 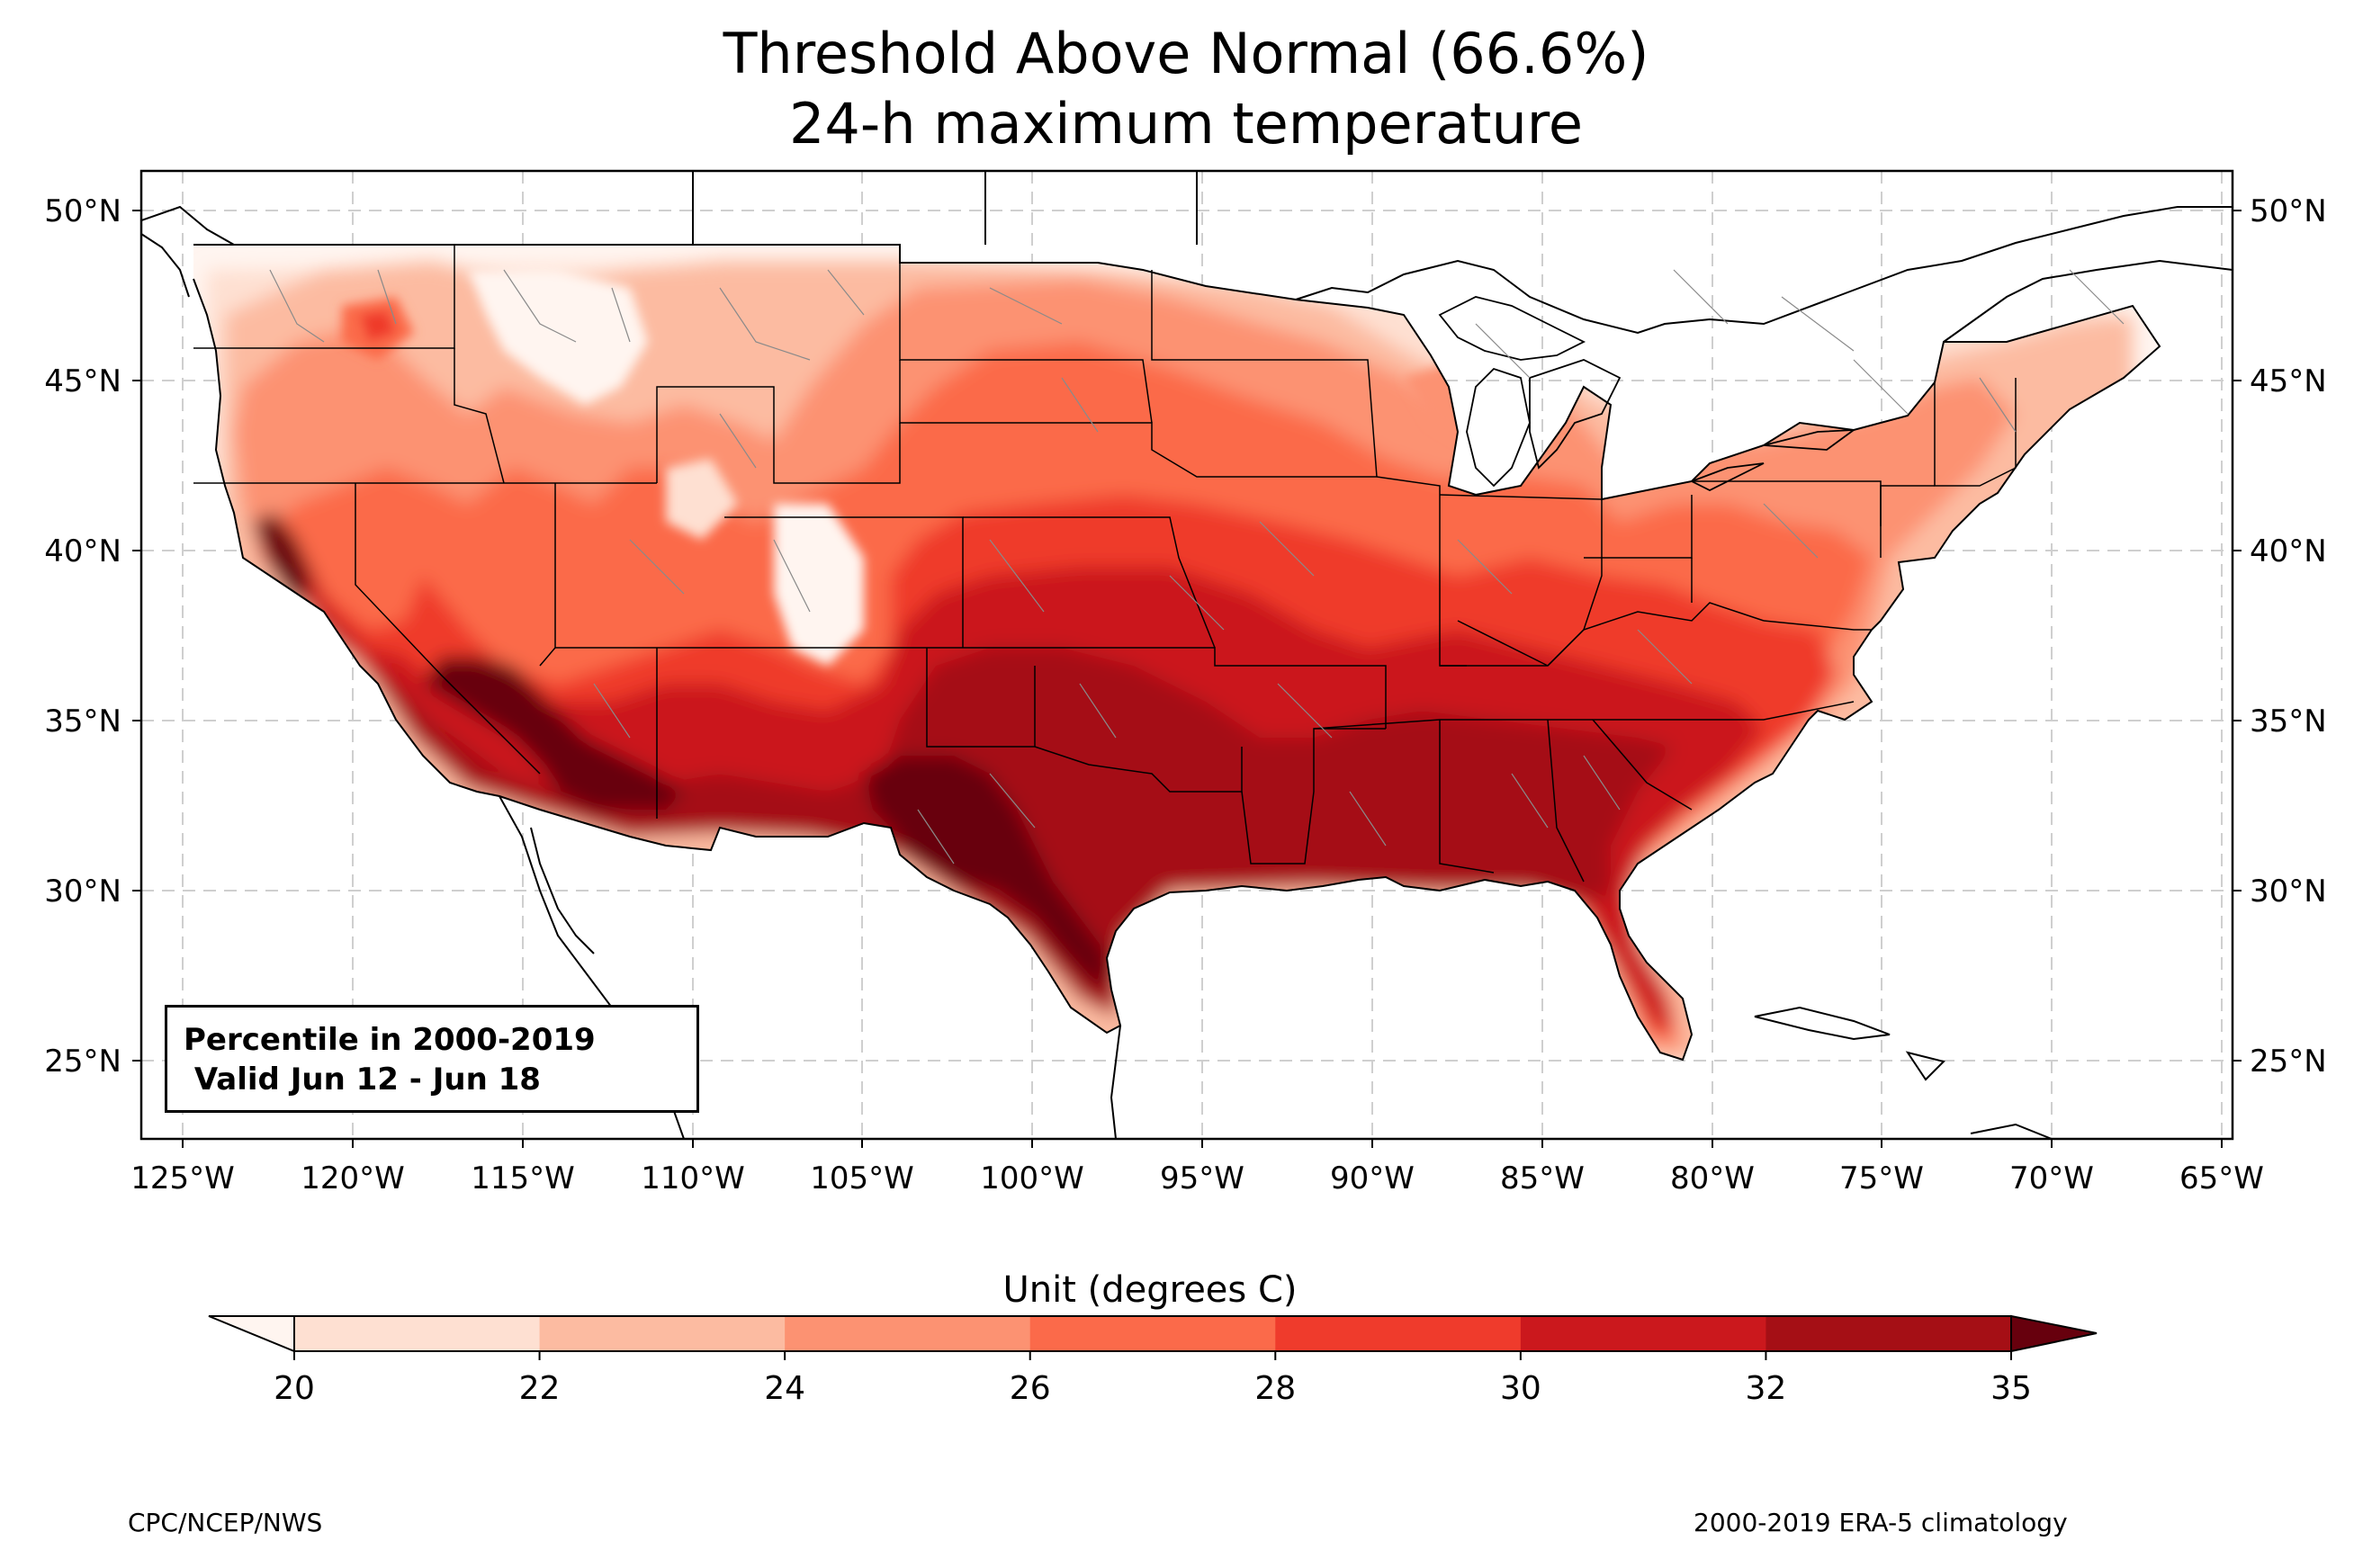 What do you see at coordinates (353, 1178) in the screenshot?
I see `lon-tick-label: 120°W` at bounding box center [353, 1178].